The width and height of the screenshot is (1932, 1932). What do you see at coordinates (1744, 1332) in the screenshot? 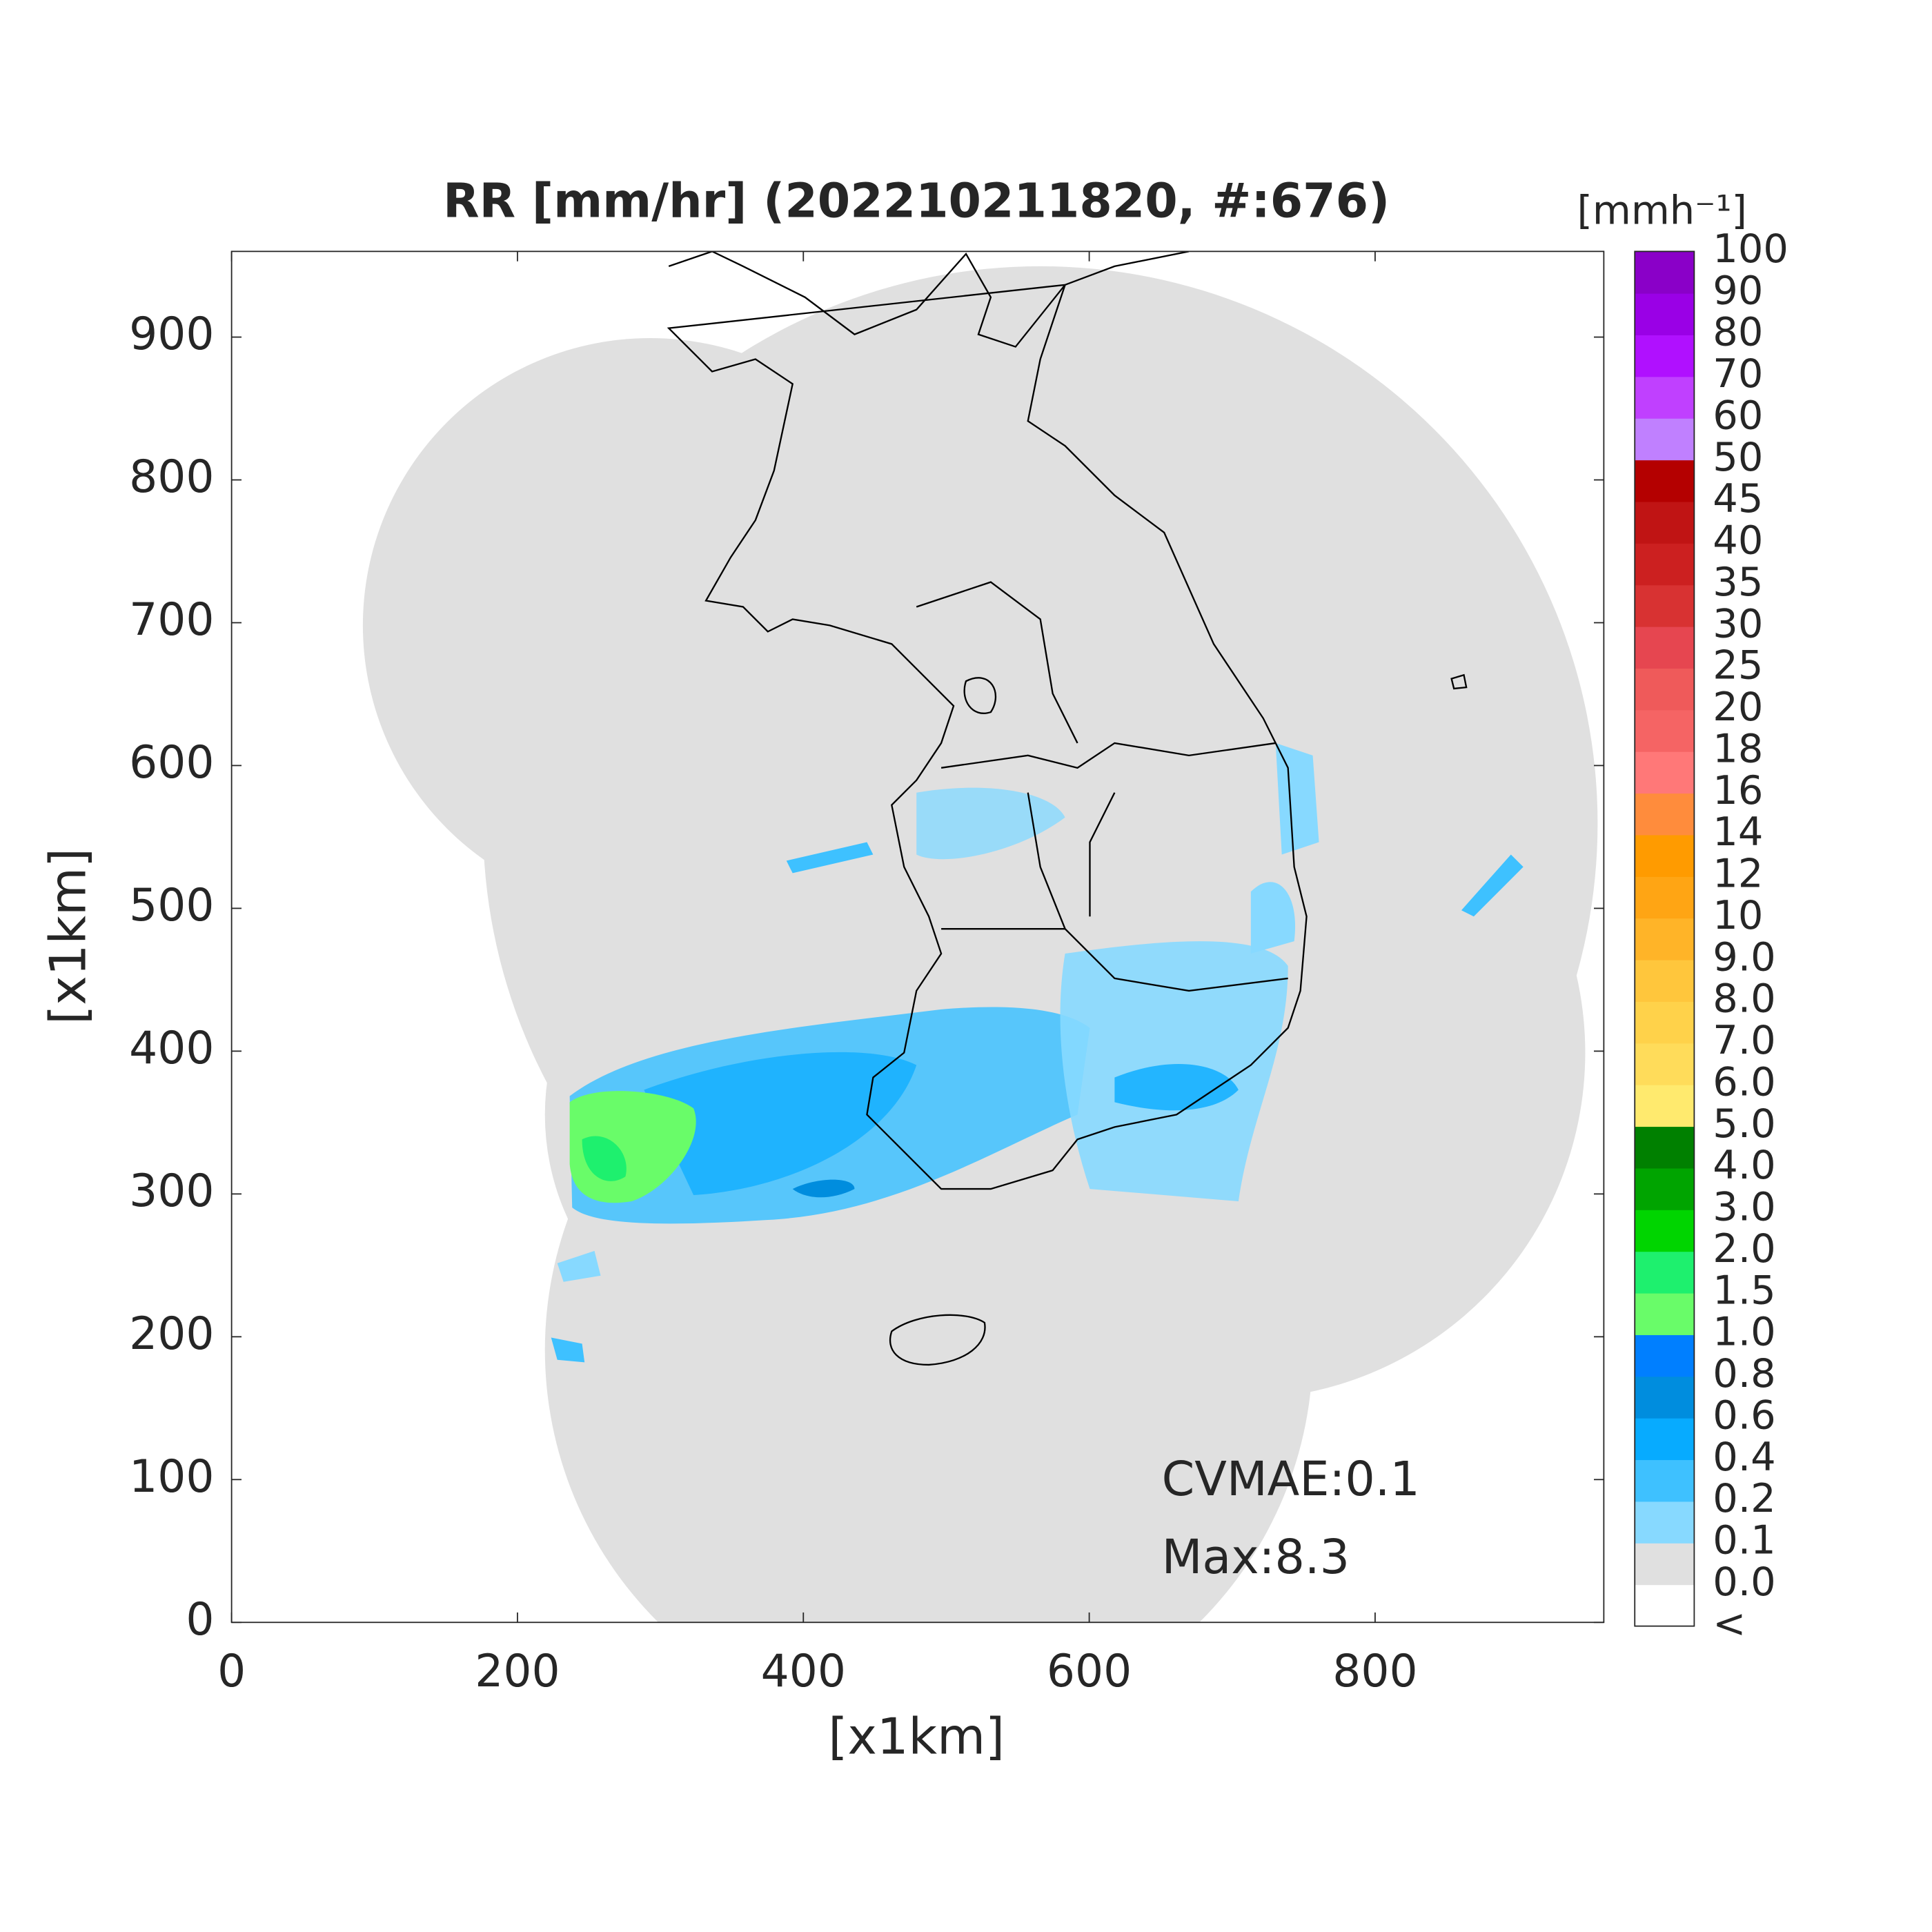
I see `colorbar-tick-label: 1.0` at bounding box center [1744, 1332].